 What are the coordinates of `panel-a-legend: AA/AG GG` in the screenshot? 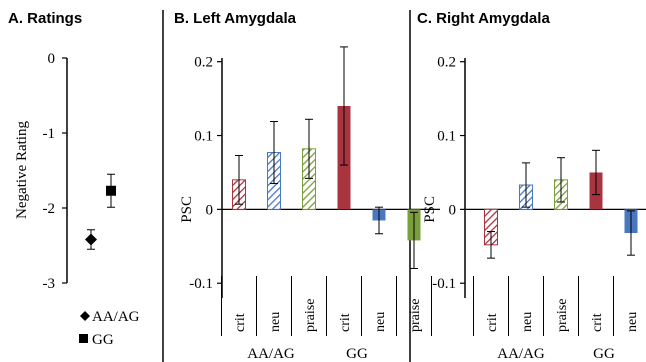 It's located at (109, 328).